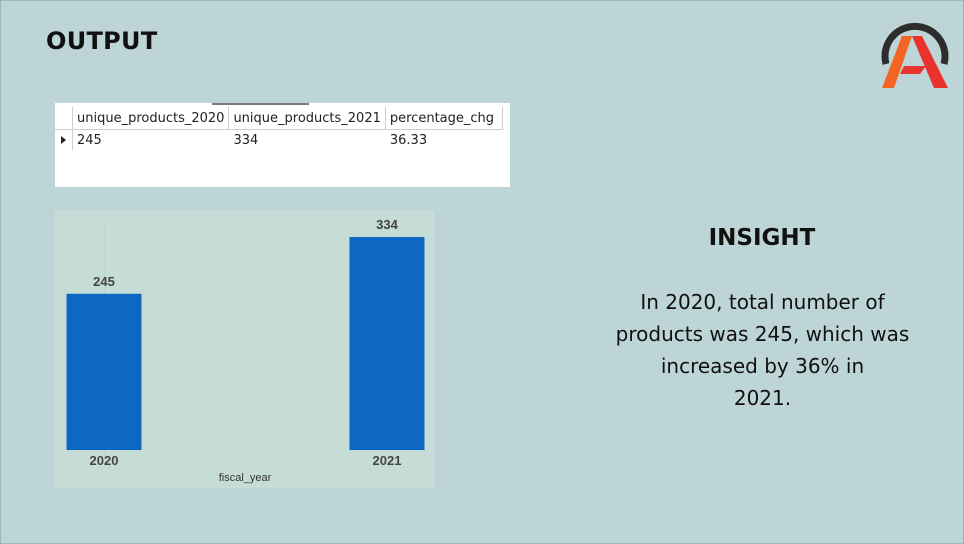 The image size is (964, 544). I want to click on column-header: percentage_chg, so click(444, 118).